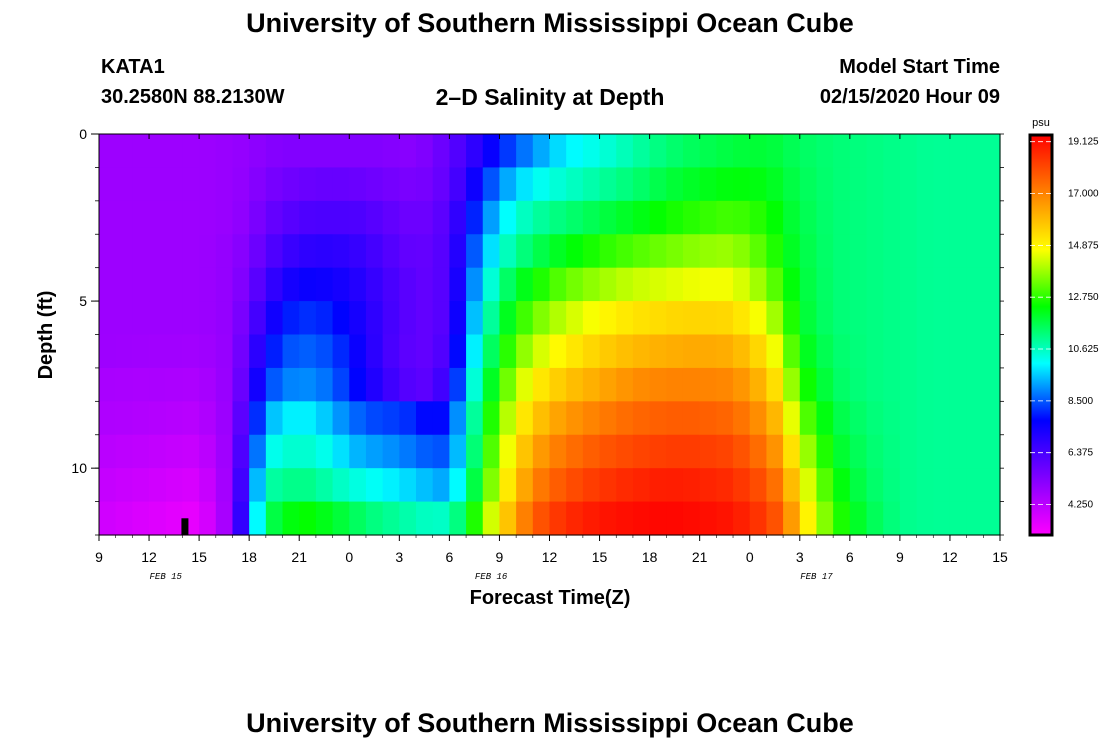 Image resolution: width=1100 pixels, height=750 pixels. Describe the element at coordinates (700, 557) in the screenshot. I see `x-tick-label: 21` at that location.